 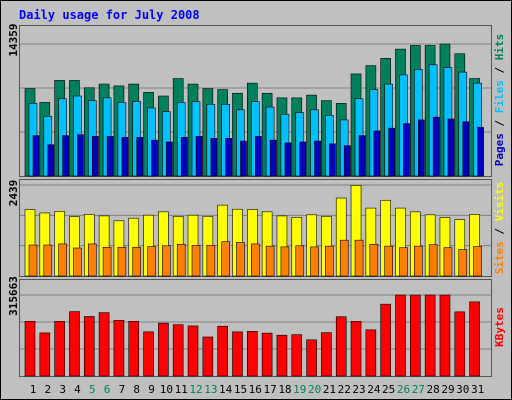 I want to click on legend-visits: Visits, so click(x=499, y=202).